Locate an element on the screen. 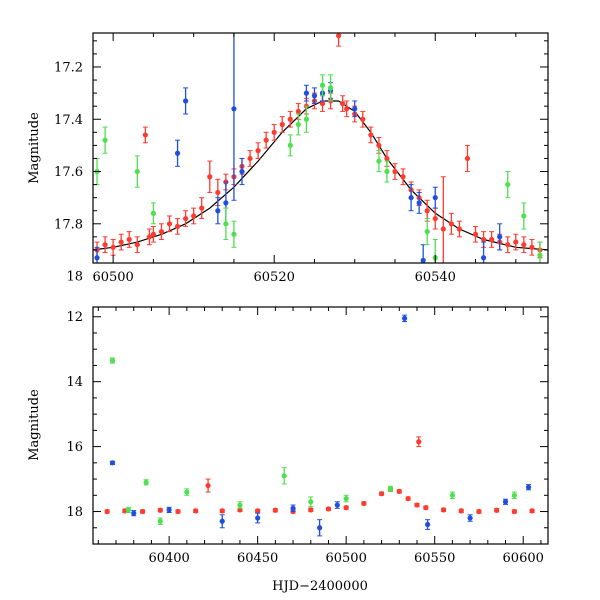 This screenshot has width=600, height=600. y-tick-label: 17.2 is located at coordinates (68, 67).